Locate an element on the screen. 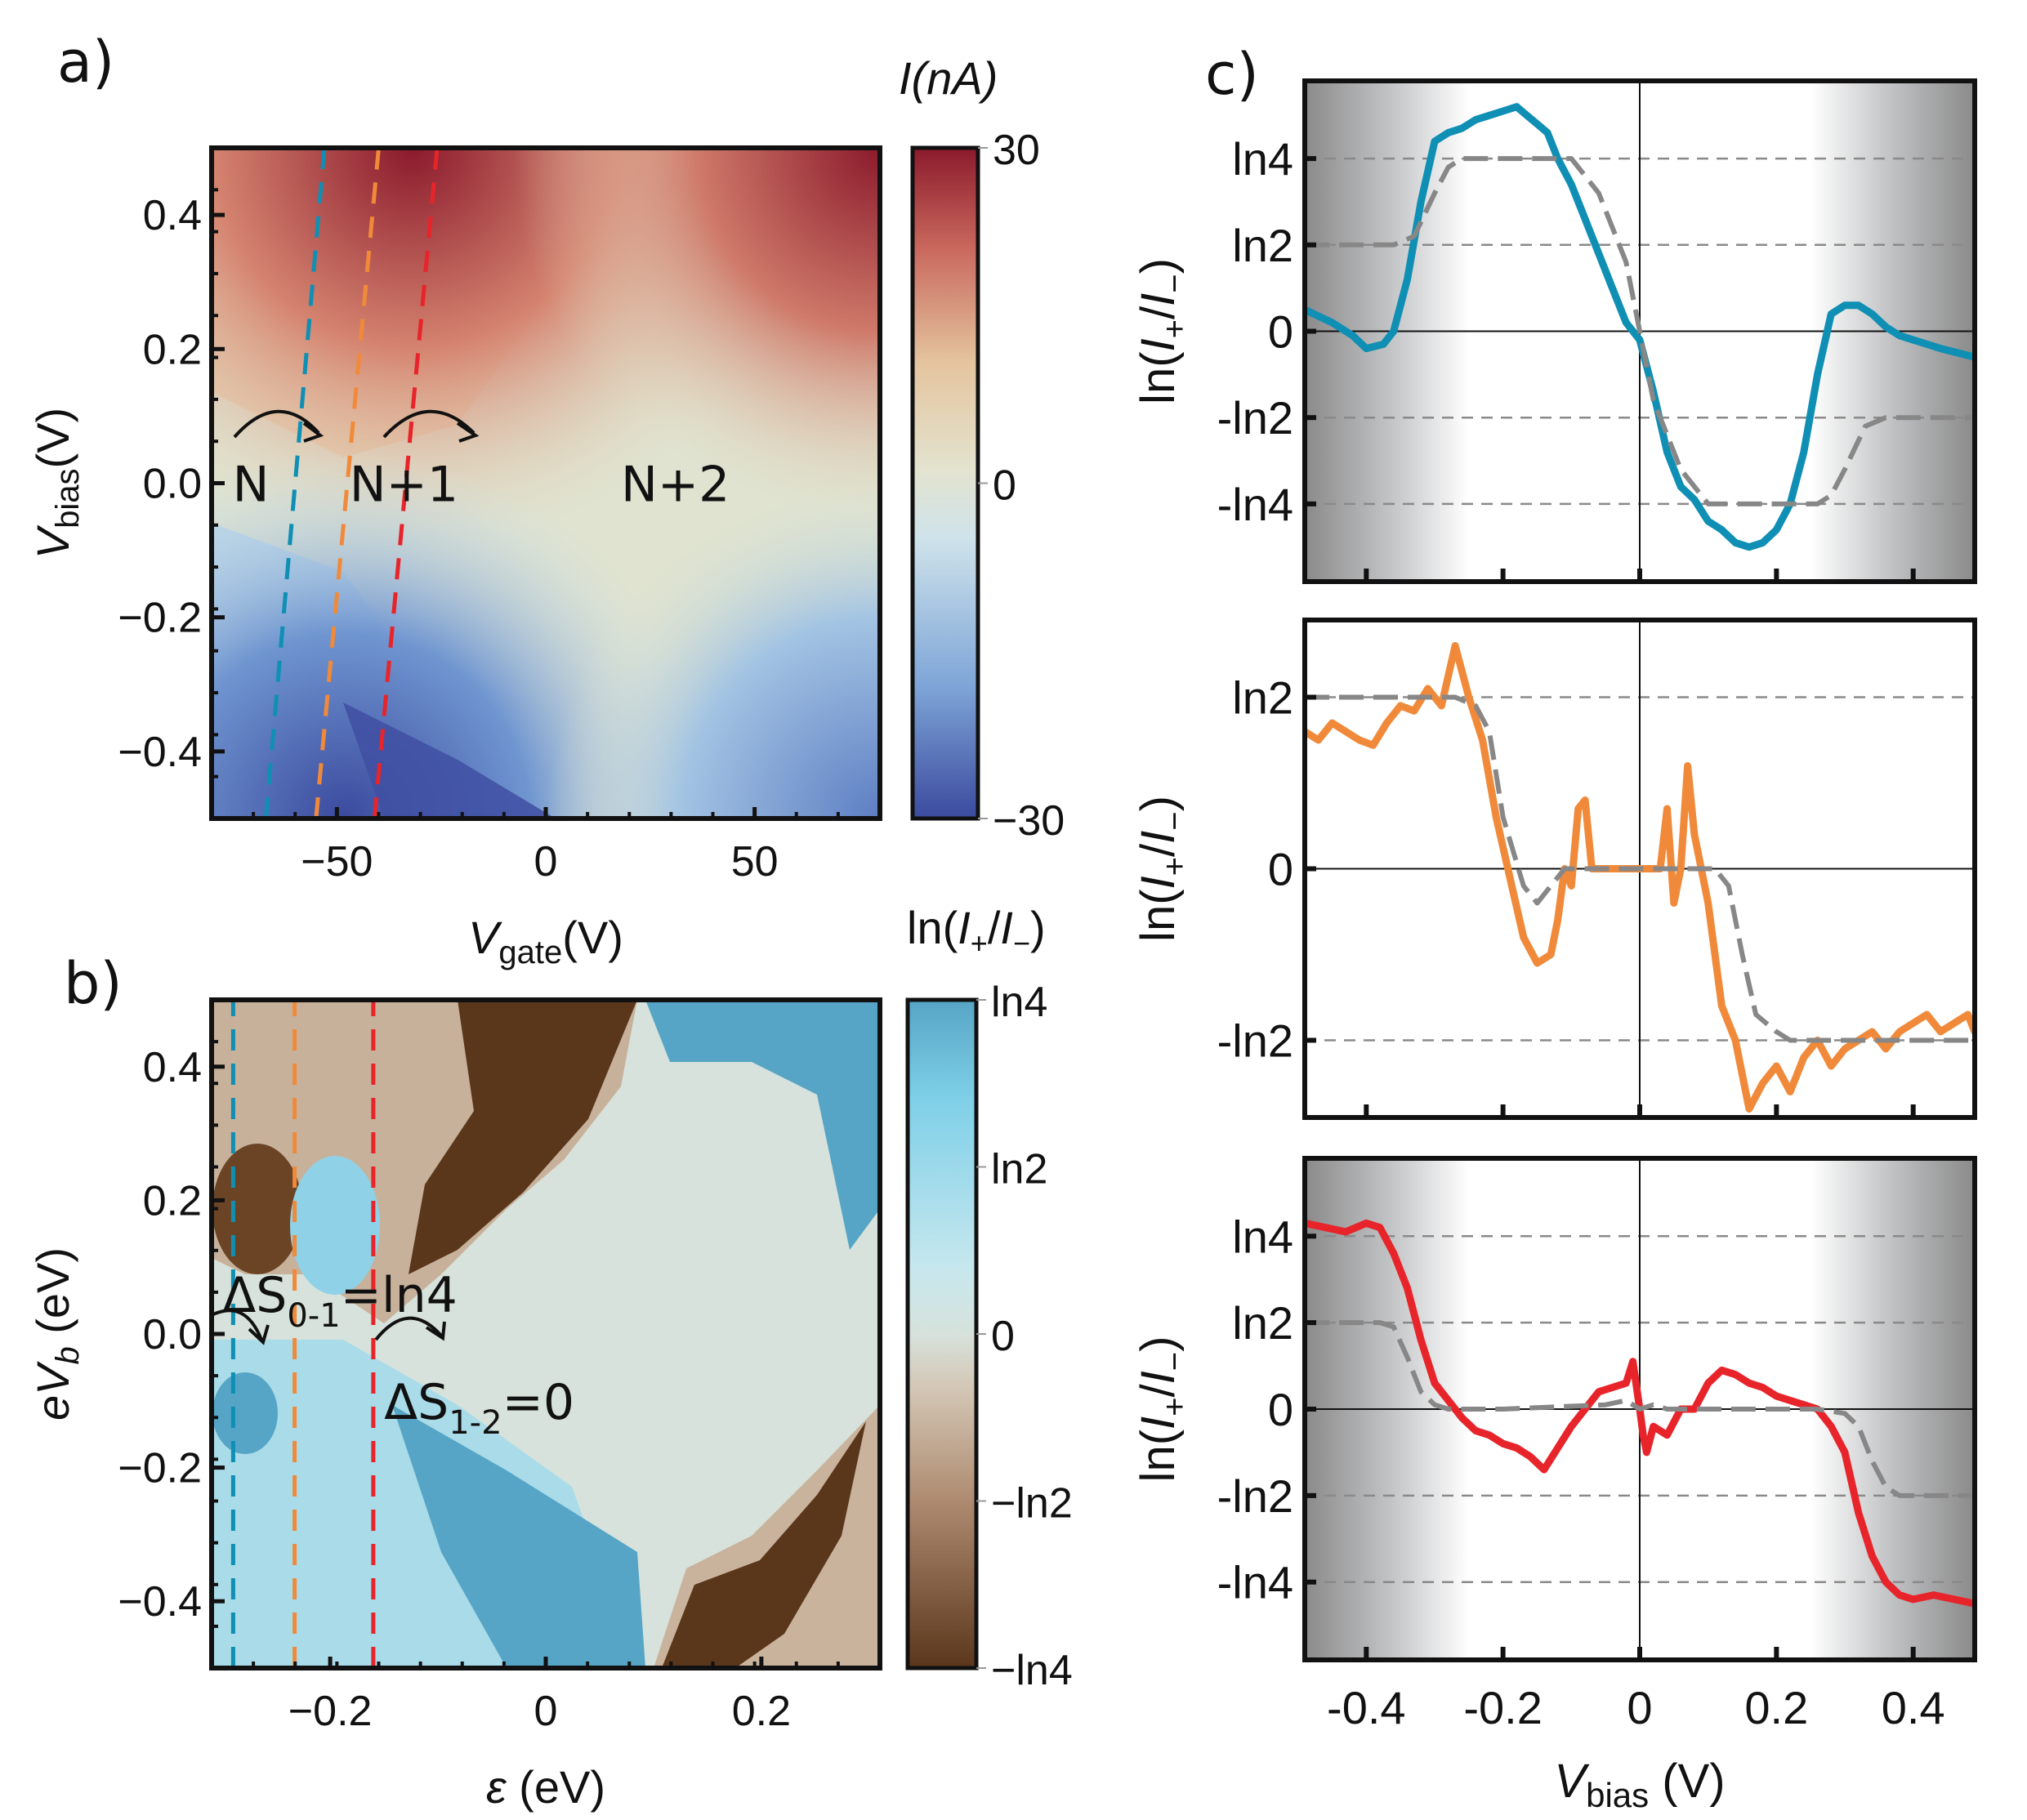  heatmap-b-brown-lobe-left is located at coordinates (257, 1209).